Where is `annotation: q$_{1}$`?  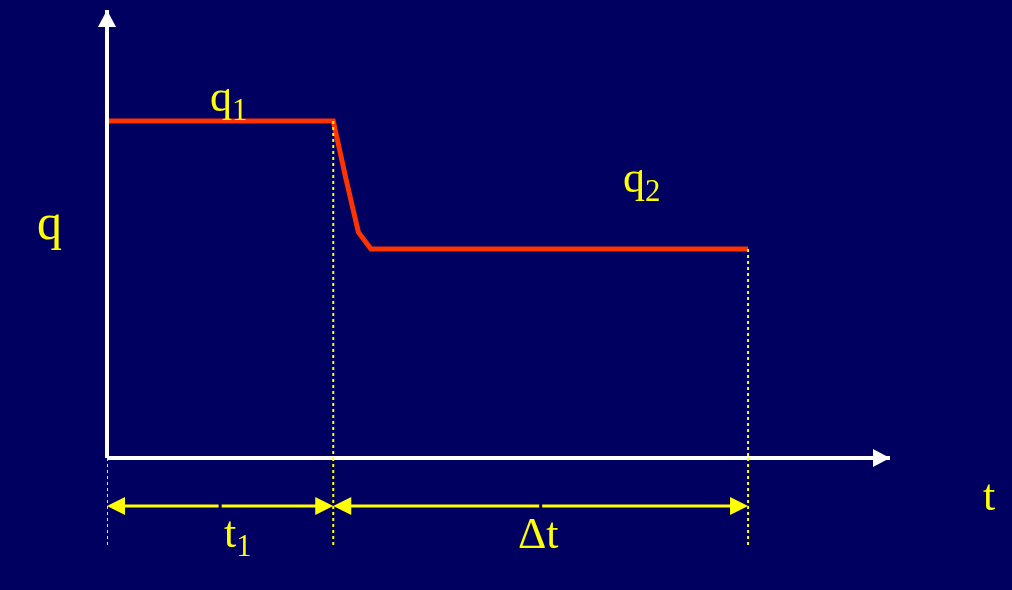
annotation: q$_{1}$ is located at coordinates (229, 100).